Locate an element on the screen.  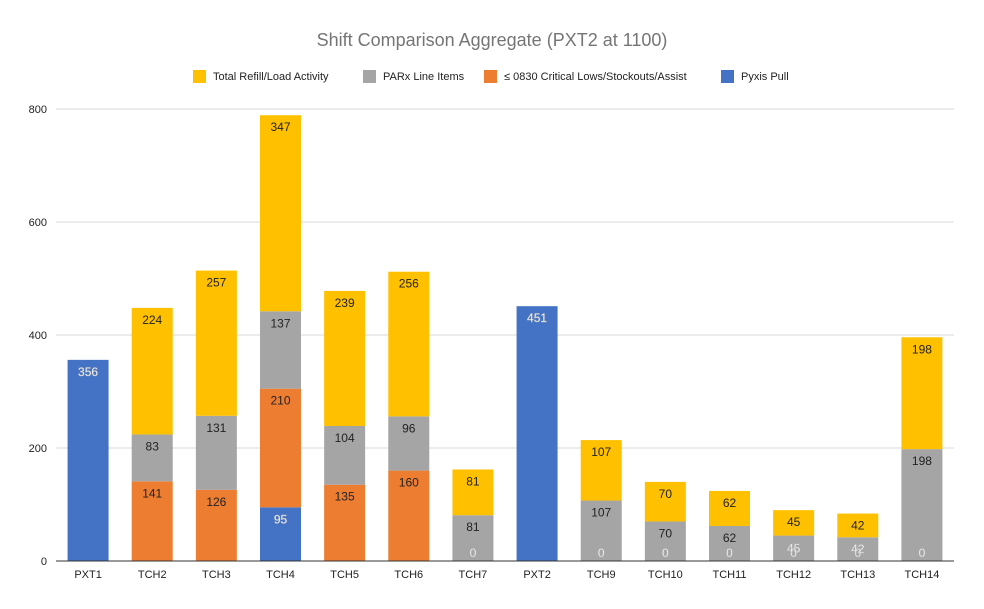
x-category-label: TCH3 is located at coordinates (216, 575).